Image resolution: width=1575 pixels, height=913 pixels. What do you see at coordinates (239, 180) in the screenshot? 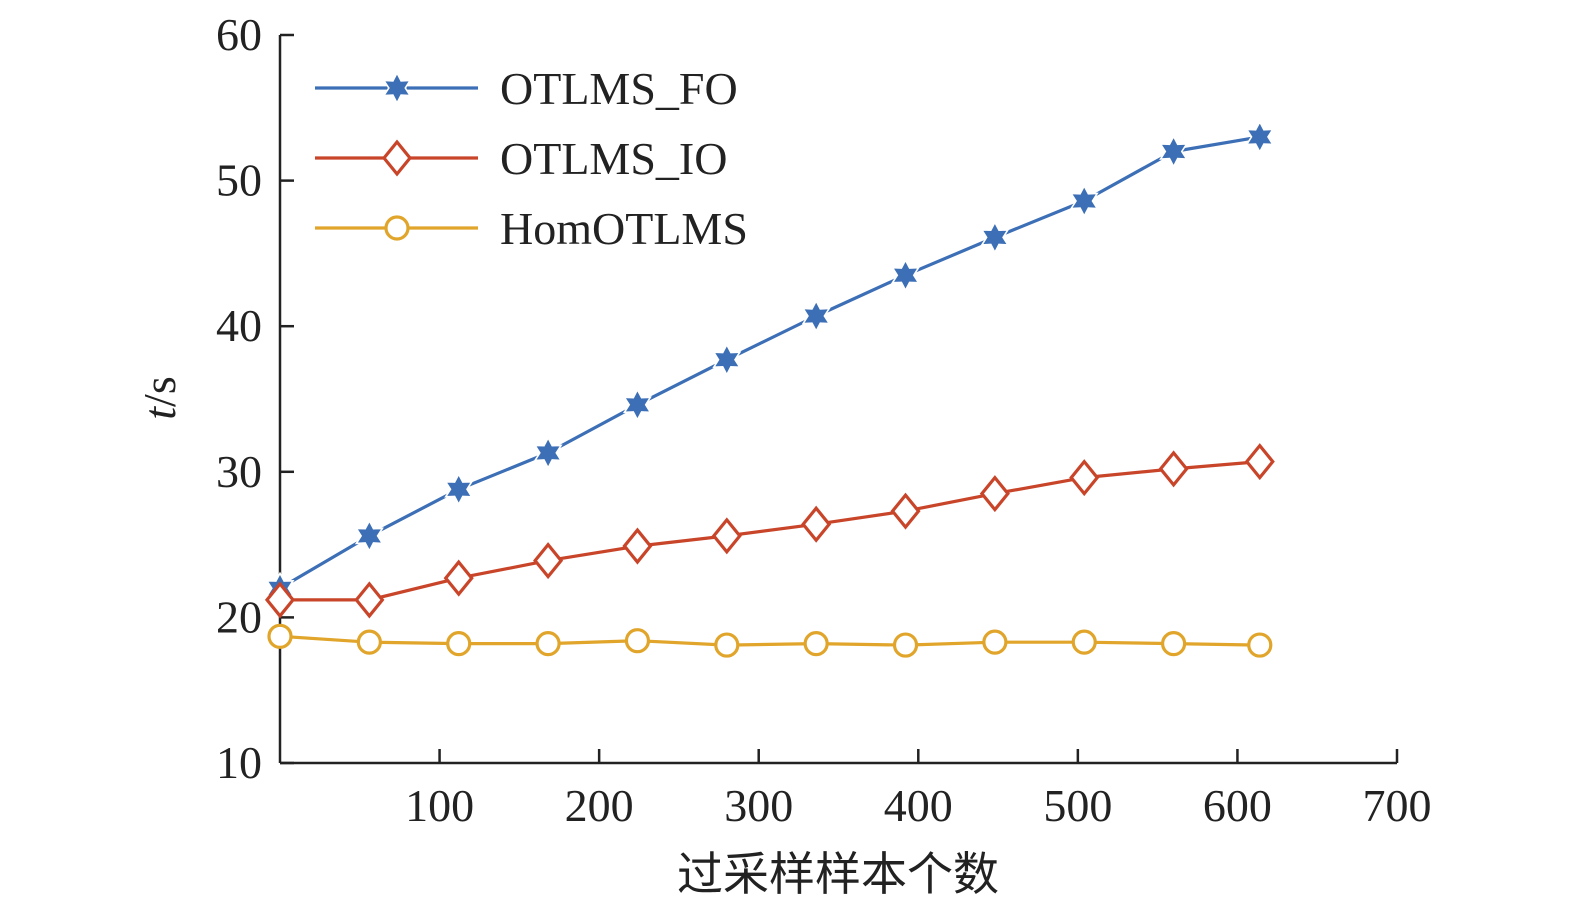
I see `y-tick-label: 50` at bounding box center [239, 180].